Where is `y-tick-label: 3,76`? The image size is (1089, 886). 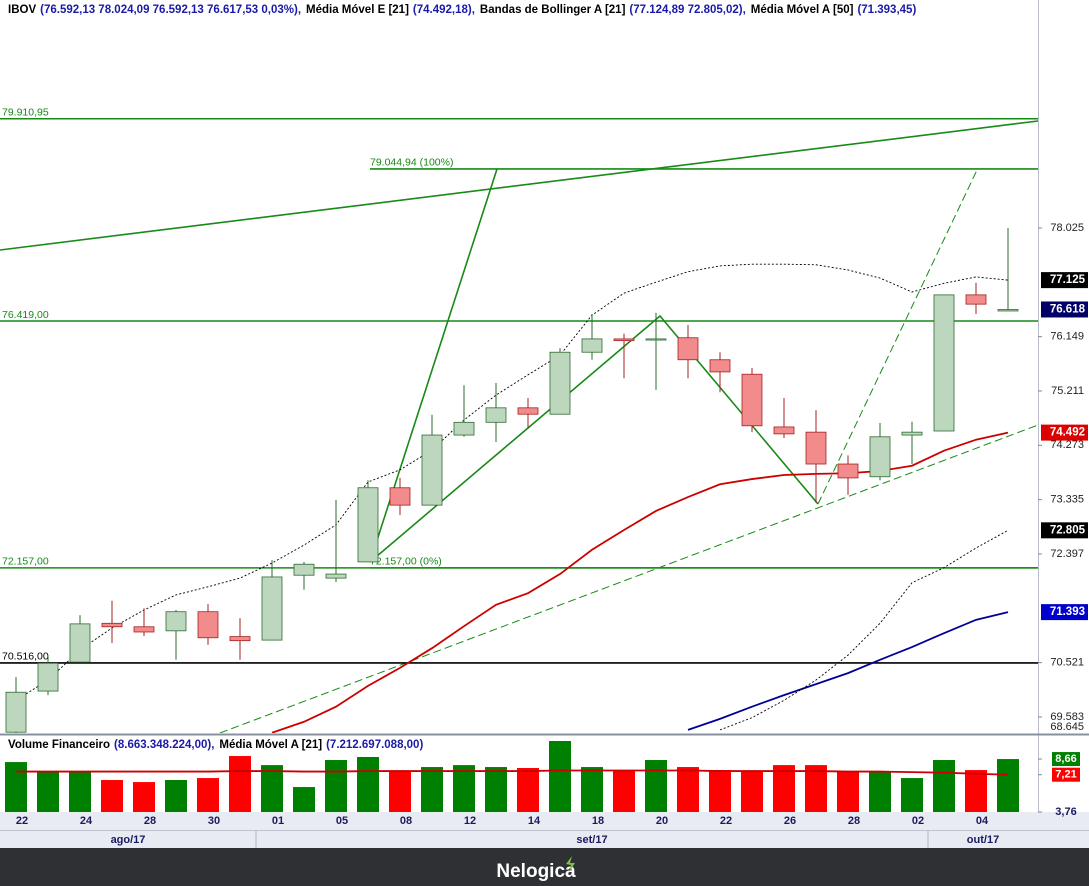 y-tick-label: 3,76 is located at coordinates (1065, 812).